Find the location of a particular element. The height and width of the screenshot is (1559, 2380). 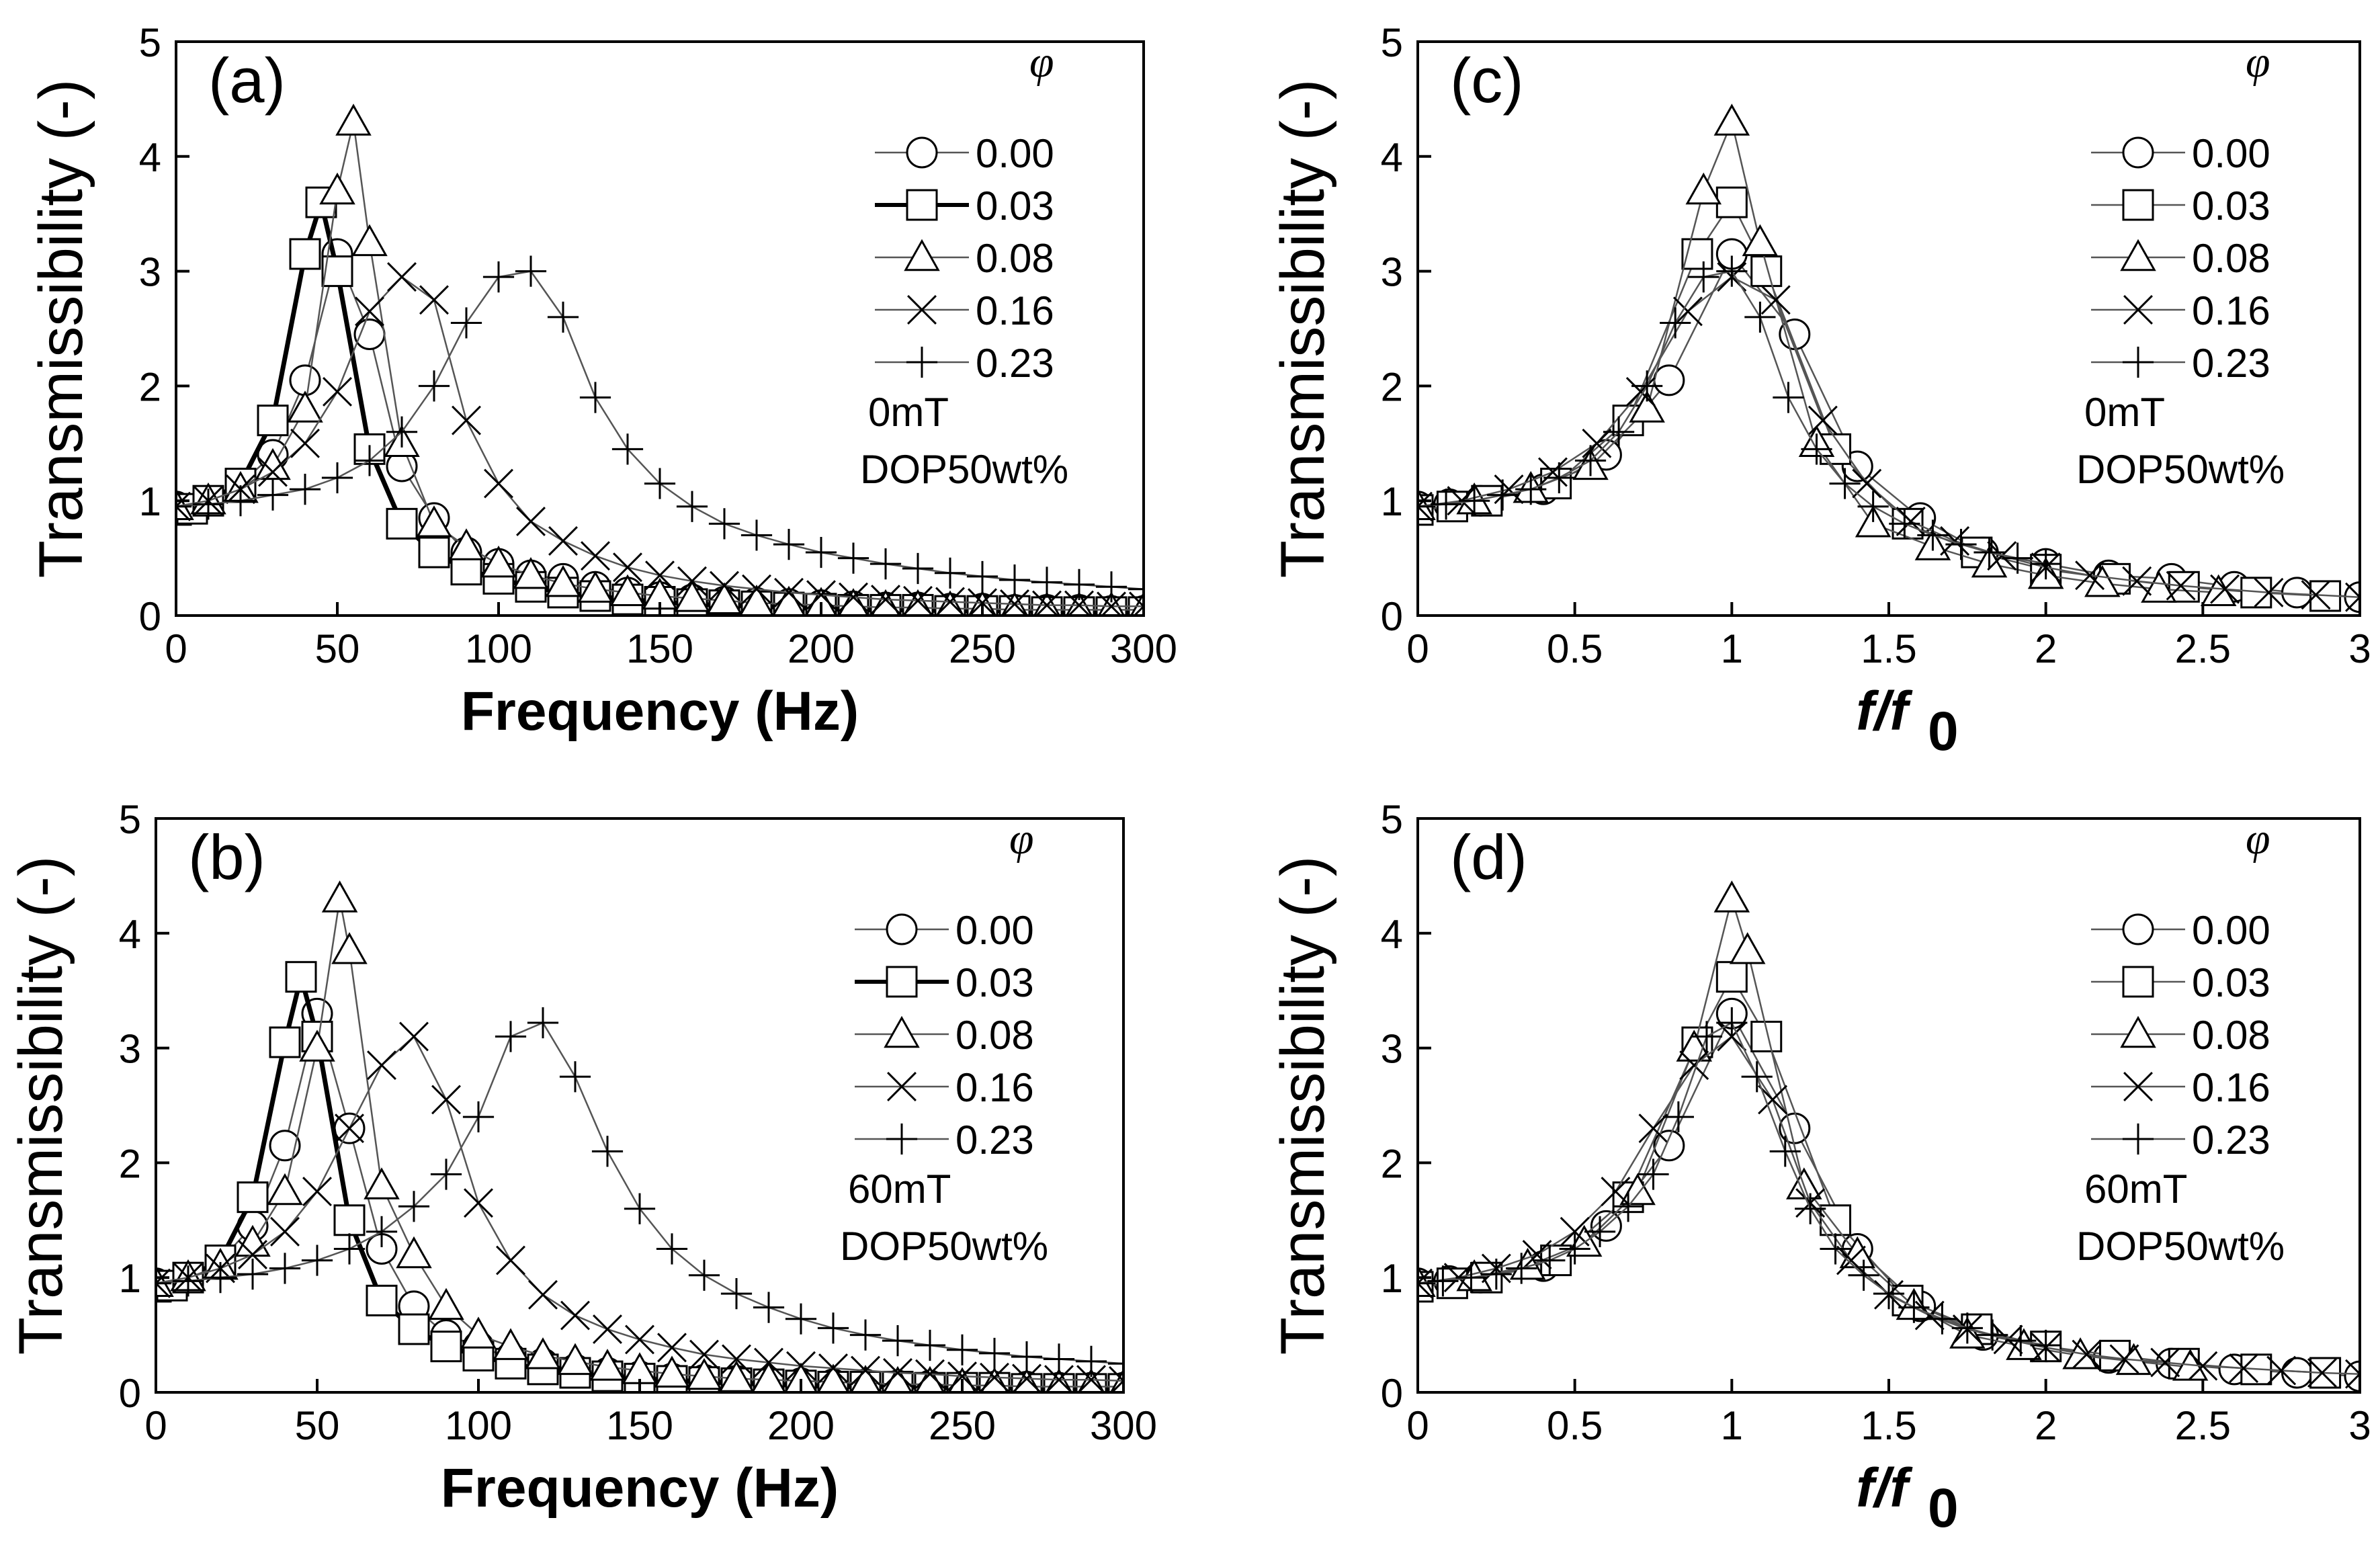

y-tick-label: 3 is located at coordinates (1392, 1049).